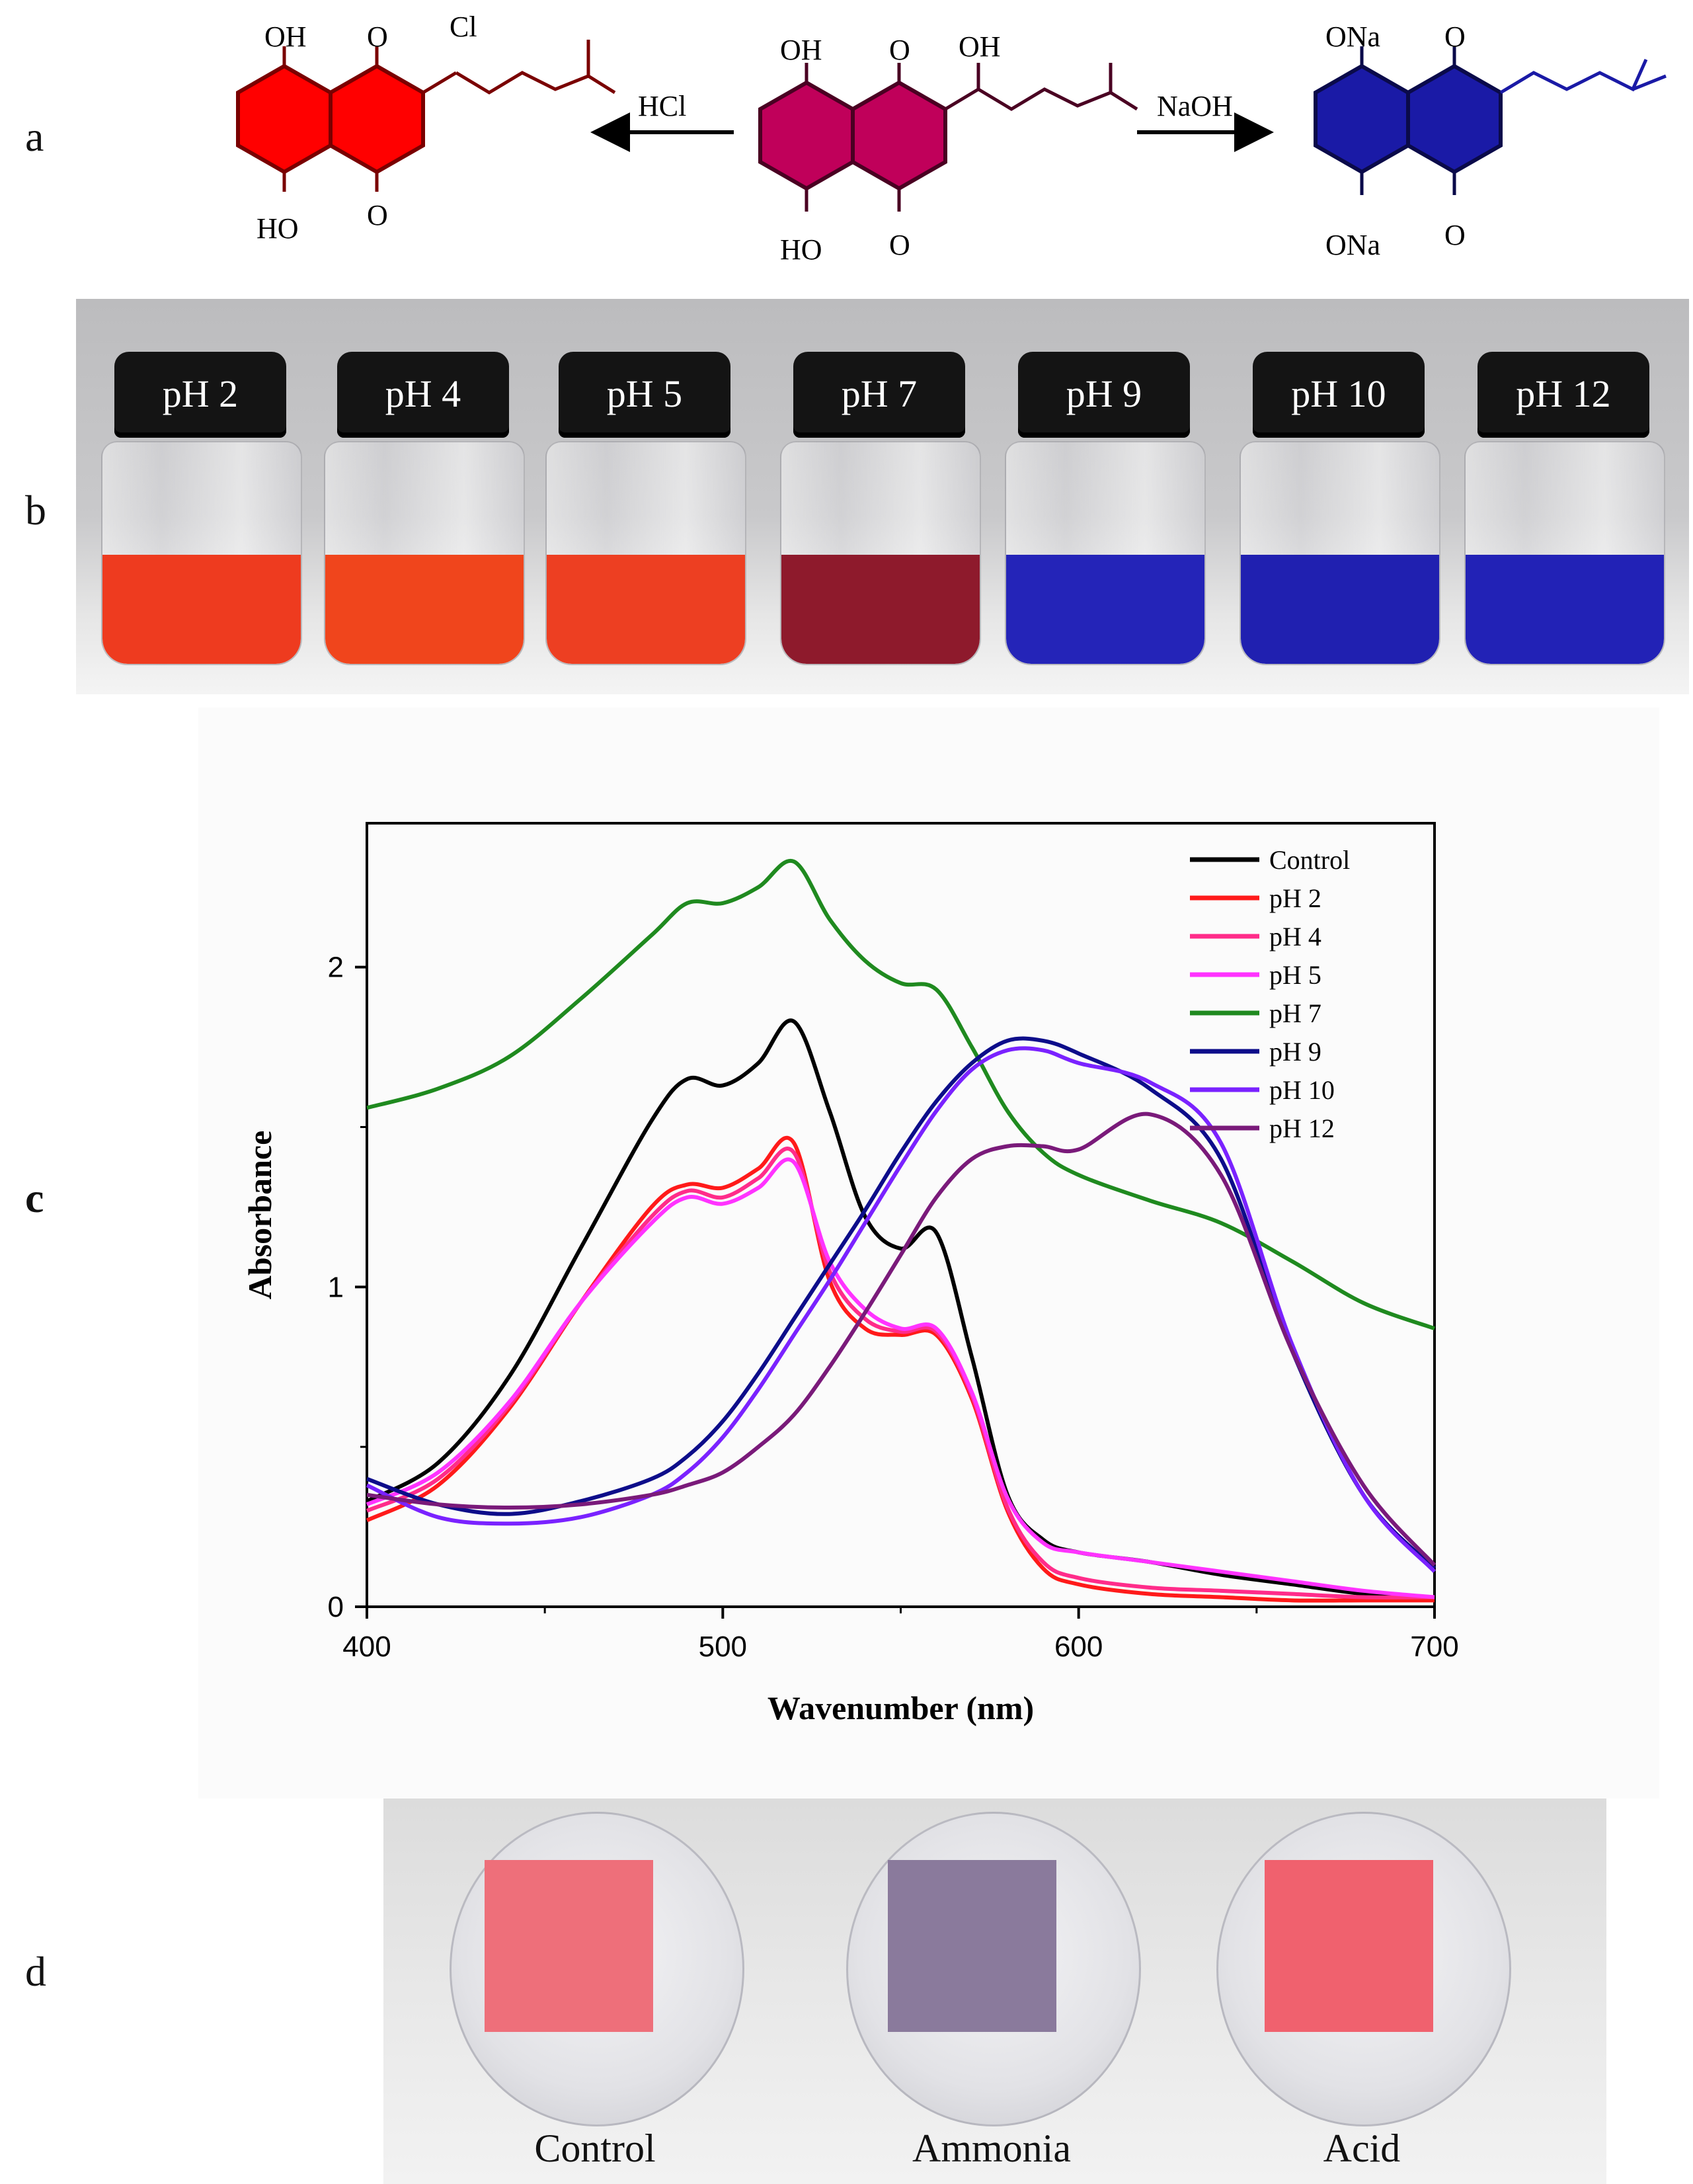  Describe the element at coordinates (723, 1647) in the screenshot. I see `x-tick-label: 500` at that location.